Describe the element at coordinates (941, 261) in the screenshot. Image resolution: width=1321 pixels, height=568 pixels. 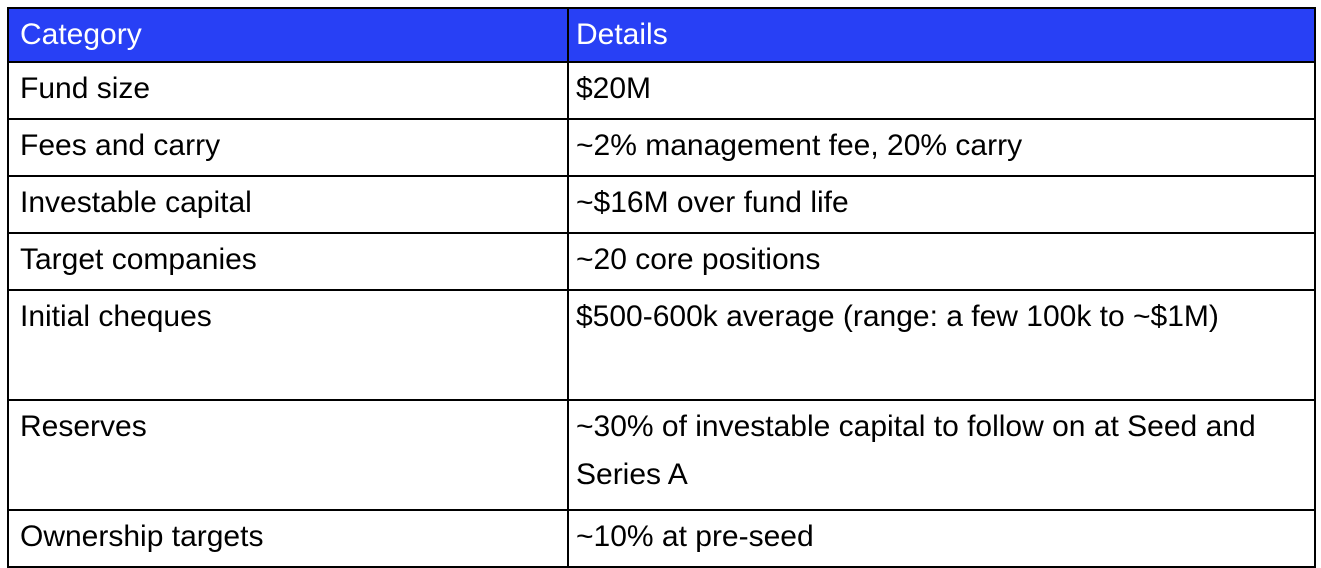
I see `details-cell: ~20 core positions` at that location.